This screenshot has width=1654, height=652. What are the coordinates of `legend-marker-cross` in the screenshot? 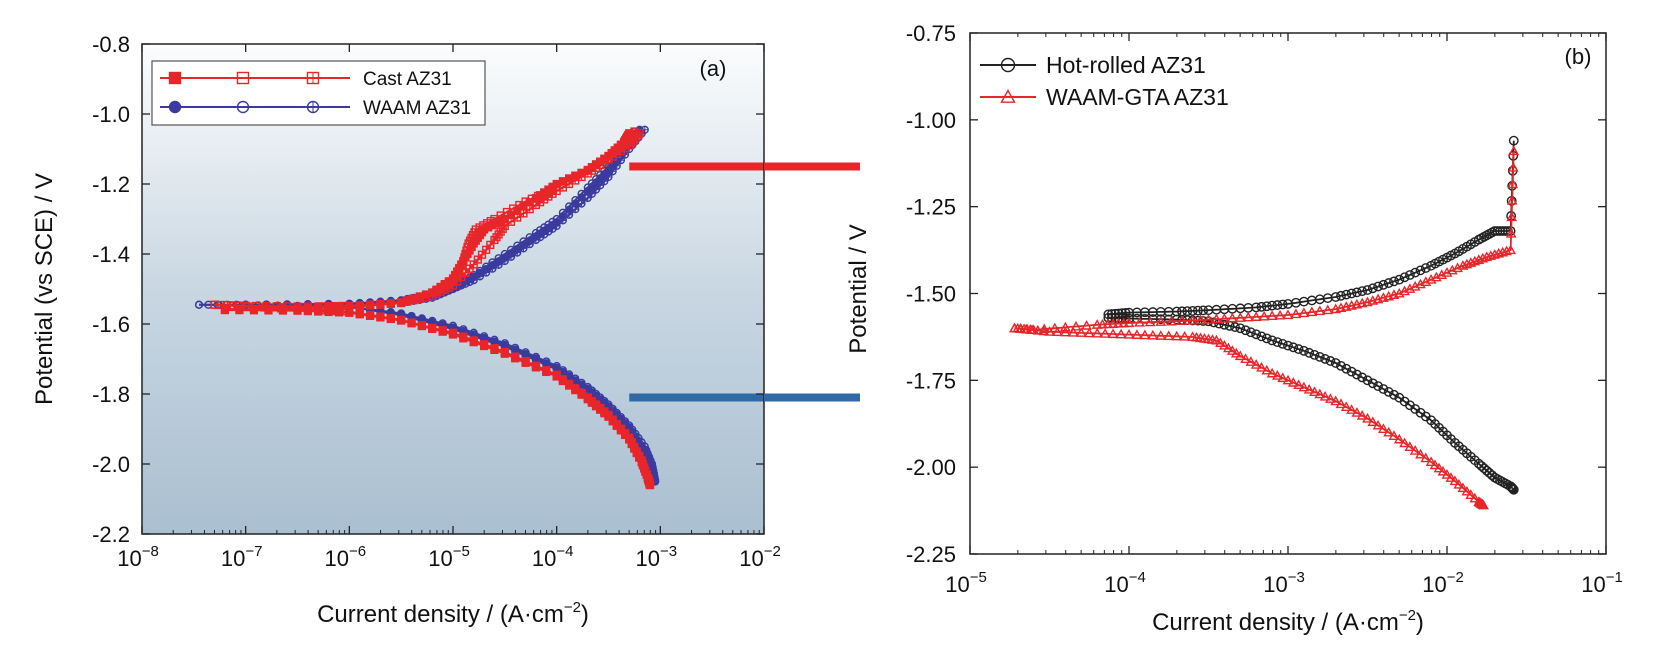 It's located at (313, 78).